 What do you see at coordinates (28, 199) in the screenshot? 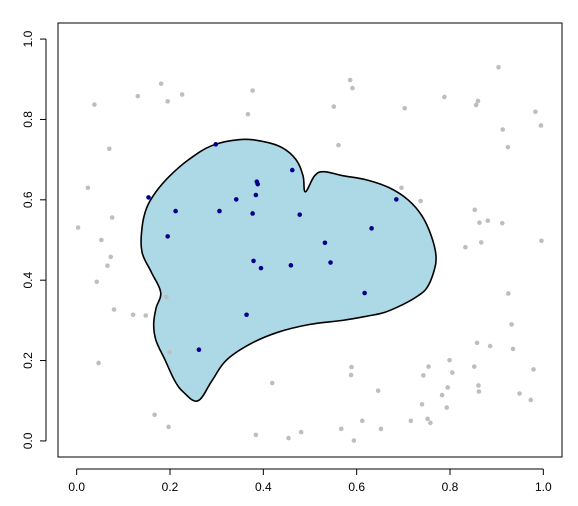
I see `y-tick-label: 0.6` at bounding box center [28, 199].